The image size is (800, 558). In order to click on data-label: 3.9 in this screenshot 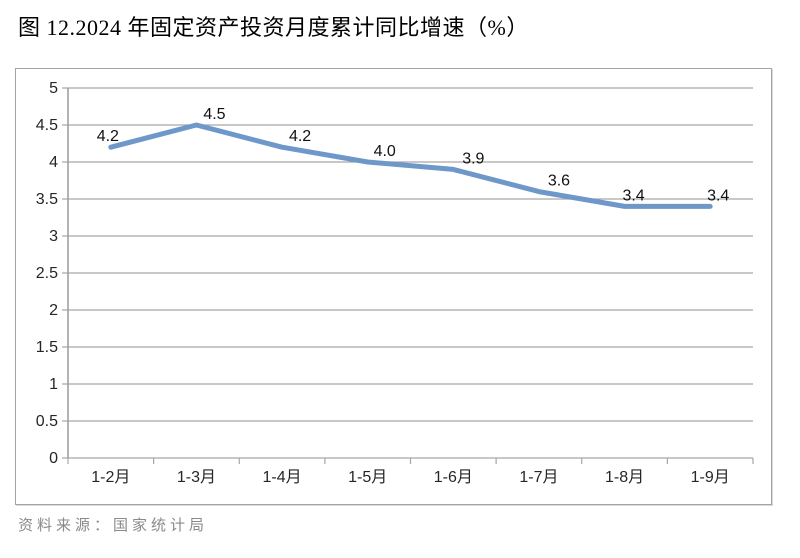, I will do `click(473, 158)`.